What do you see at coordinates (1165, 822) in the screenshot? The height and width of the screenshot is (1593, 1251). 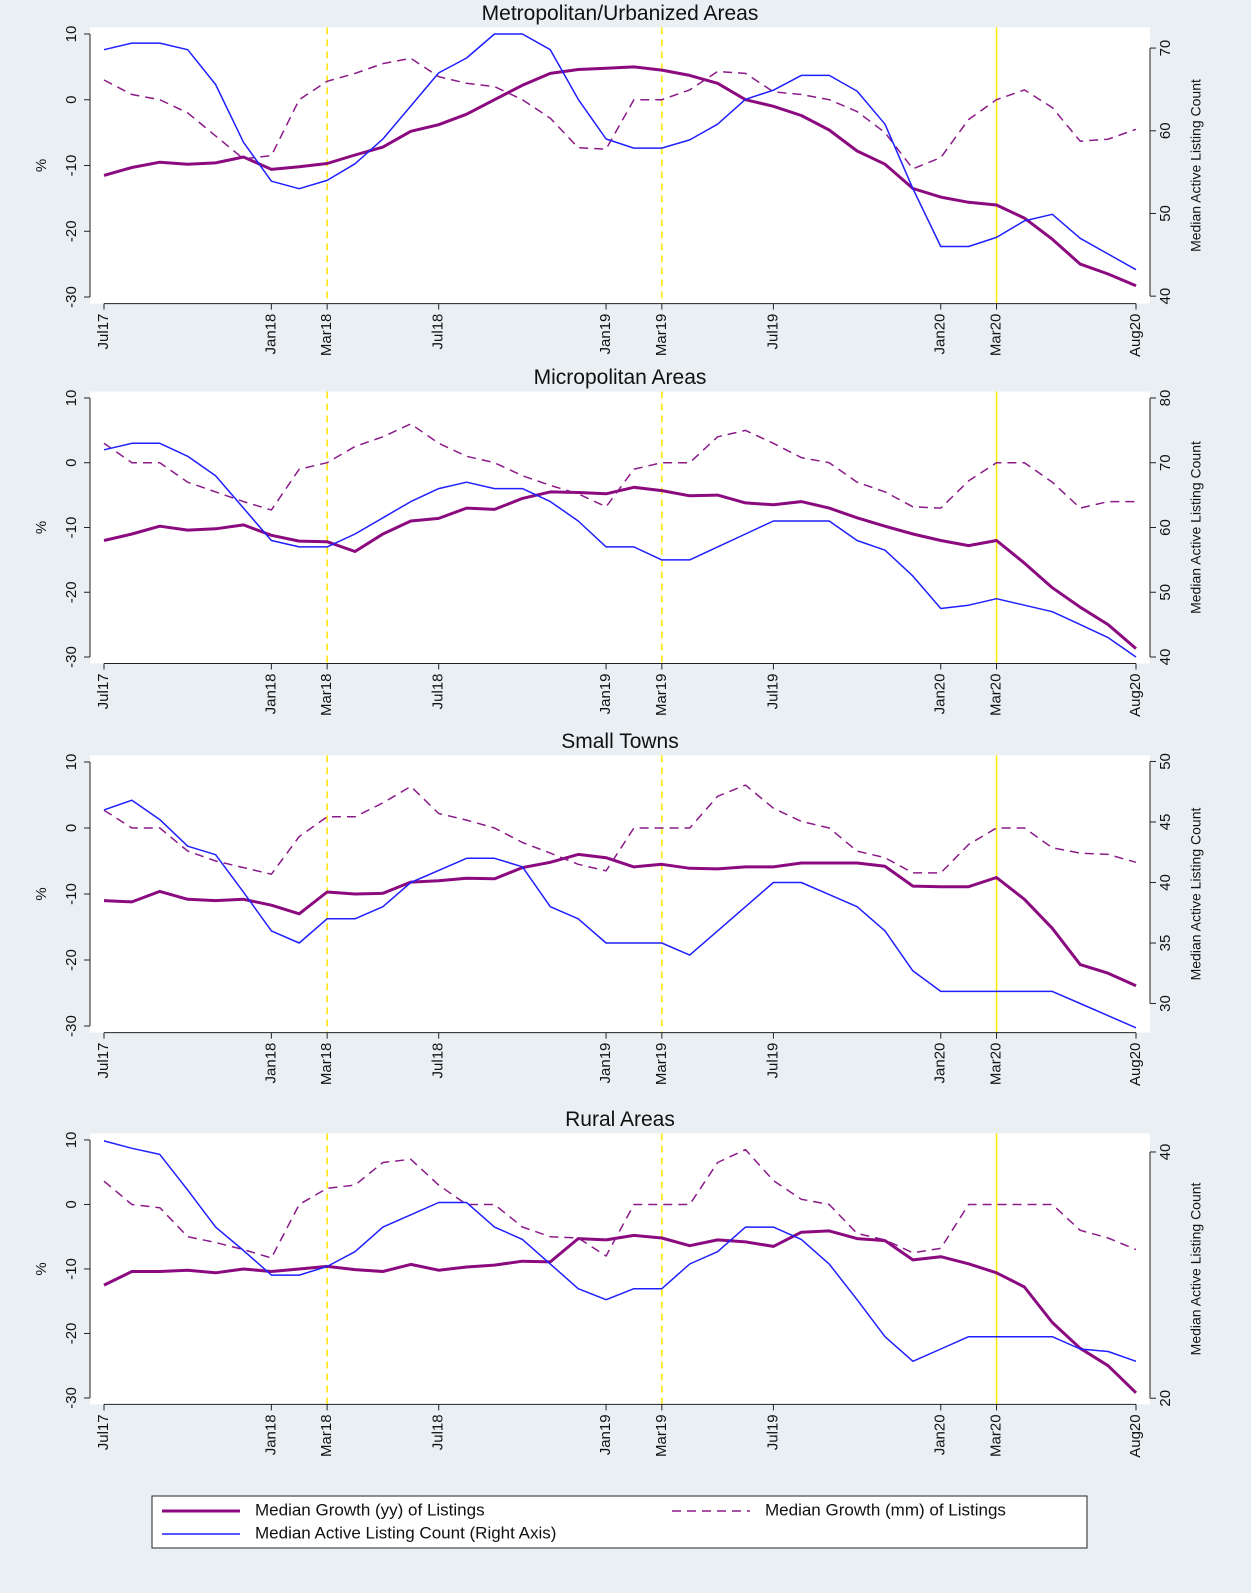 I see `y2-tick-label: 45` at bounding box center [1165, 822].